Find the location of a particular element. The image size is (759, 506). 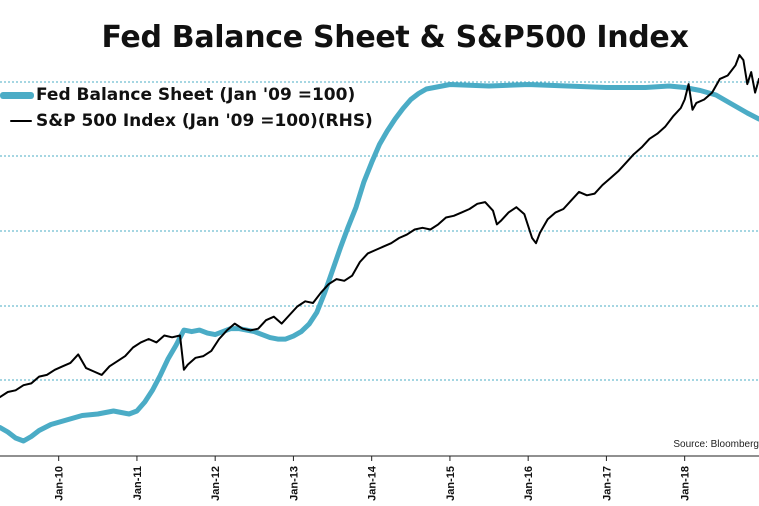

x-tick-label: Jan-18 is located at coordinates (686, 483).